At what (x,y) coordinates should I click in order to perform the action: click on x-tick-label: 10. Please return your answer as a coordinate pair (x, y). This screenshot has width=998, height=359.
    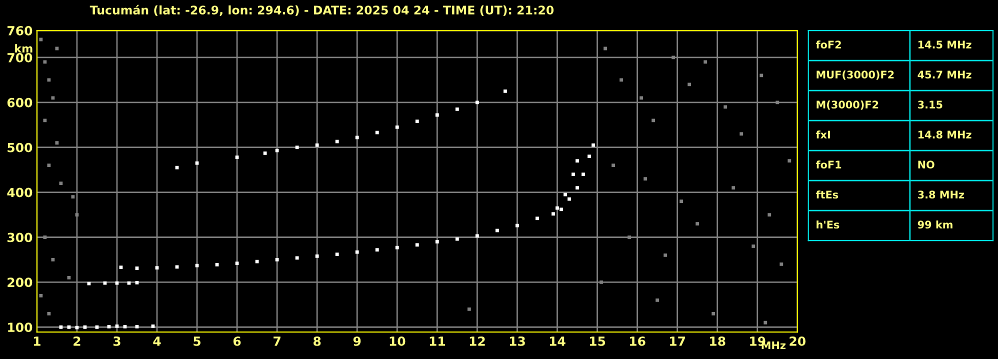
    Looking at the image, I should click on (398, 341).